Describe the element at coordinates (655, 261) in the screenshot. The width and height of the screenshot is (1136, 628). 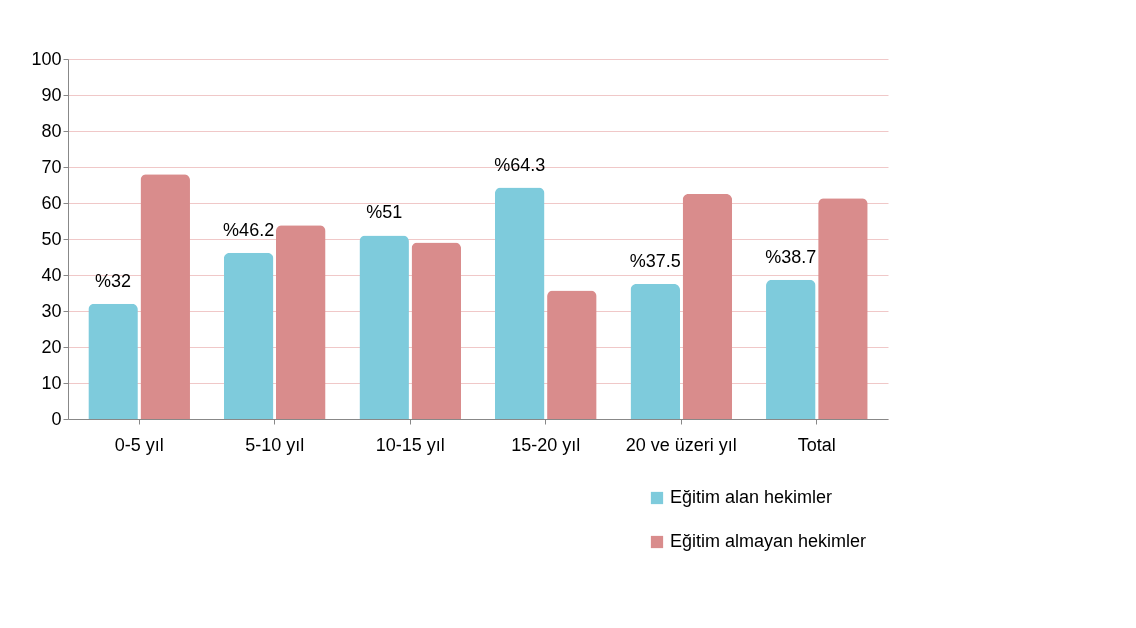
I see `data-label: %37.5` at that location.